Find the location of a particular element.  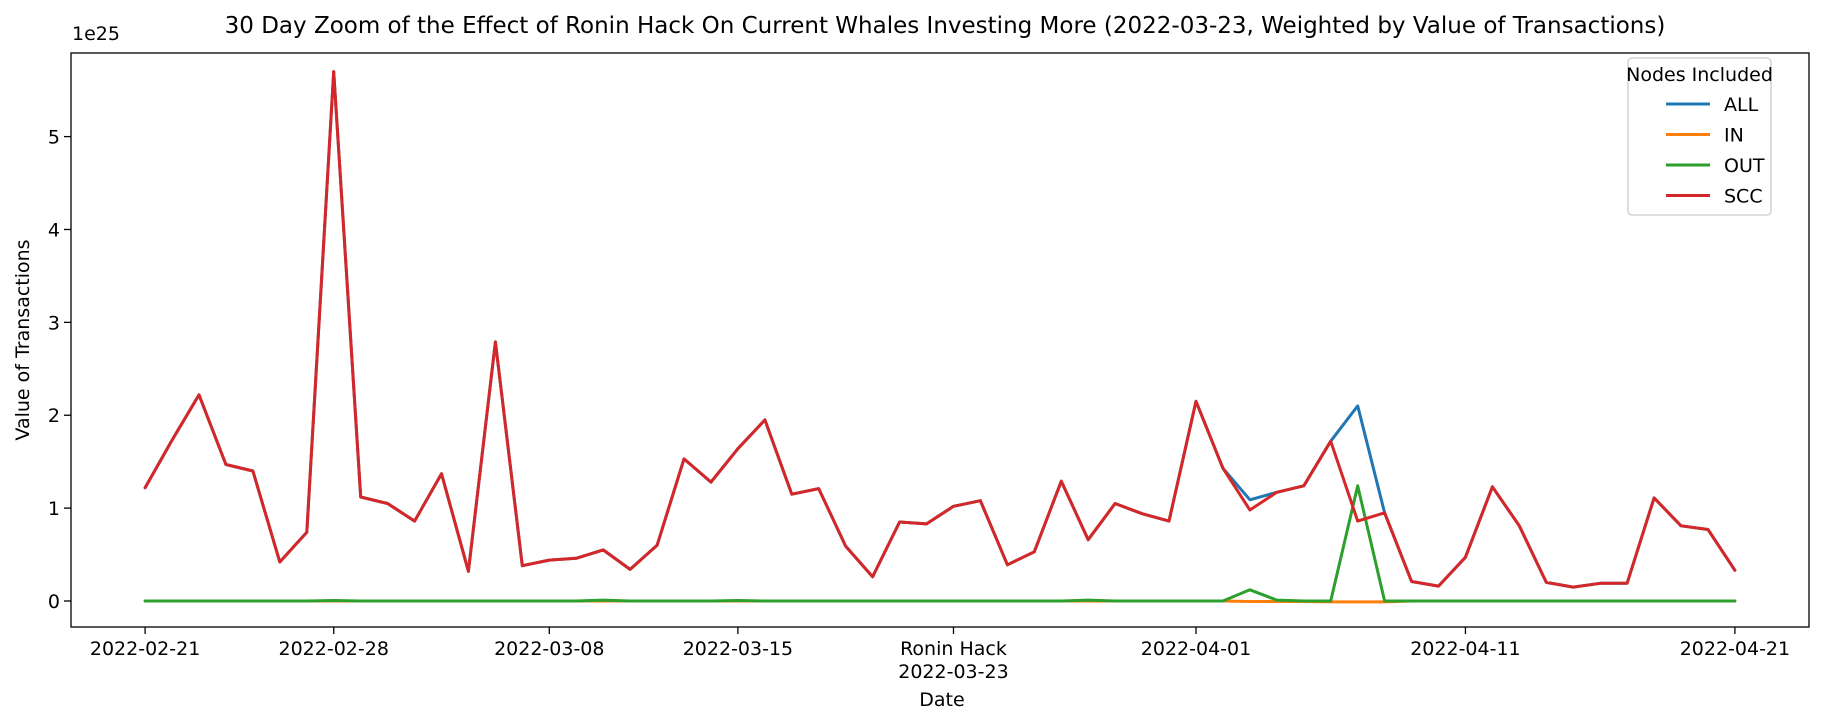

legend: Nodes Included ALL IN OUT SCC is located at coordinates (1699, 136).